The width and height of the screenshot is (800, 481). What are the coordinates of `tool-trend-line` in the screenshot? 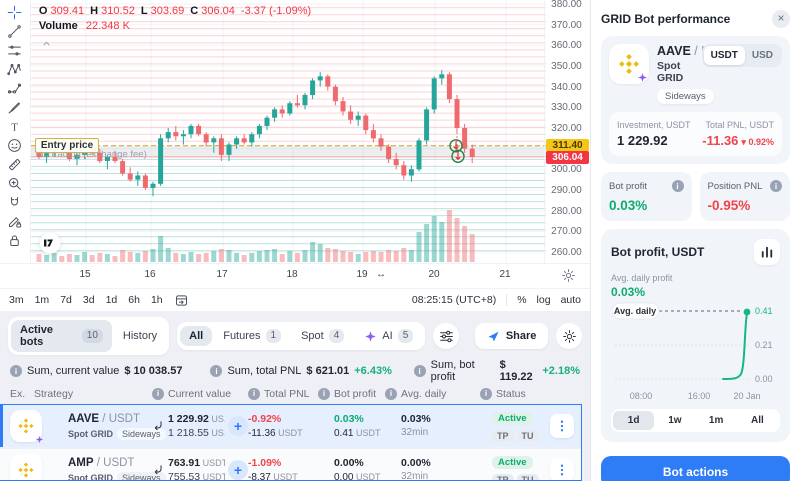 It's located at (15, 33).